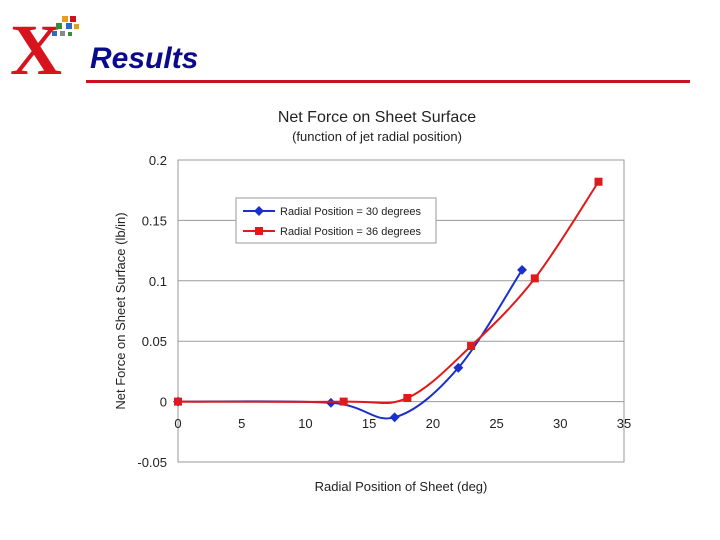  I want to click on x-tick-label-5: 25, so click(496, 423).